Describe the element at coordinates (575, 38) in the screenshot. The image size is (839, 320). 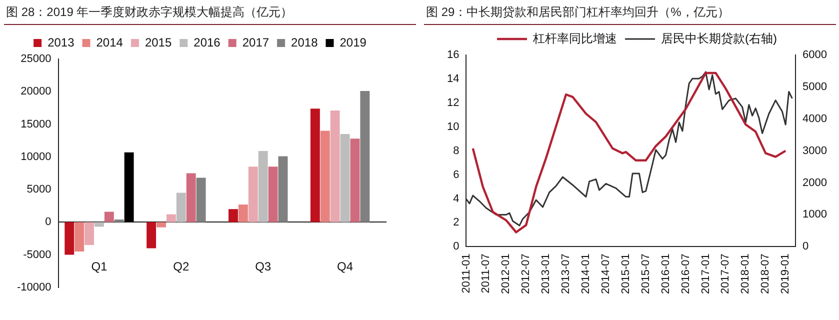
I see `legend-label: 杠杆率同比增速` at that location.